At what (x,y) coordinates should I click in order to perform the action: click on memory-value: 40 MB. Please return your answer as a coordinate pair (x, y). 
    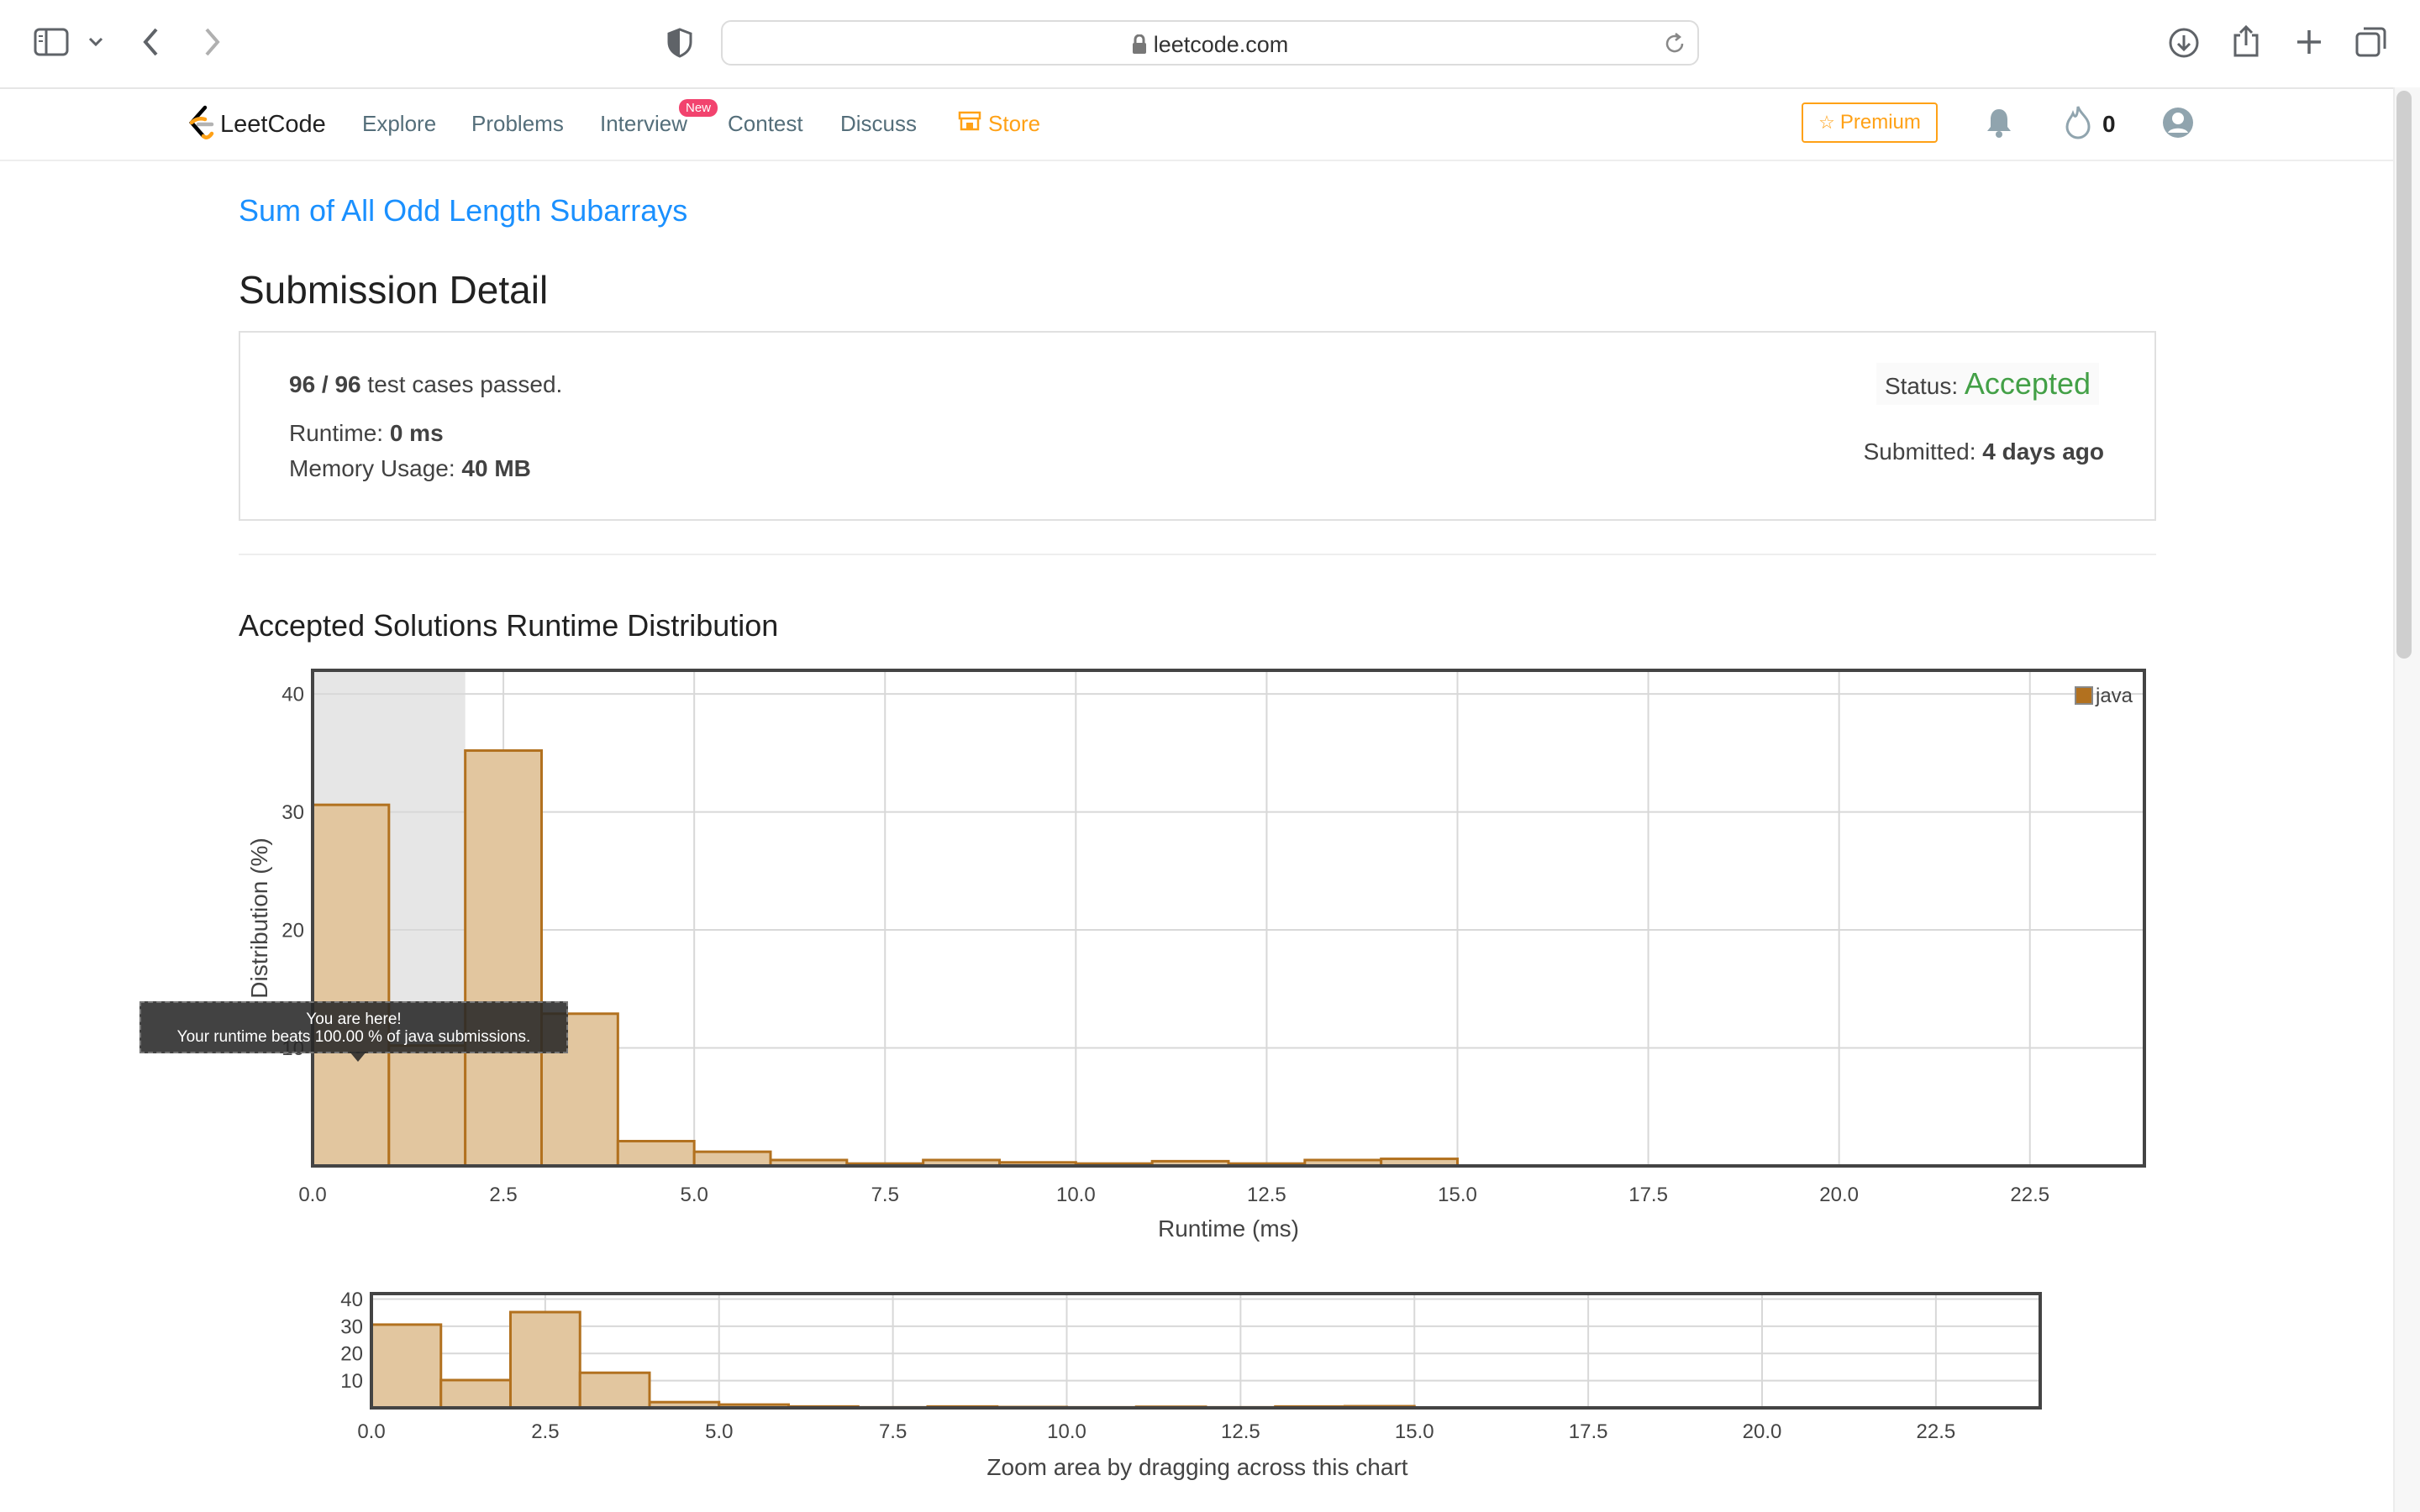
    Looking at the image, I should click on (496, 468).